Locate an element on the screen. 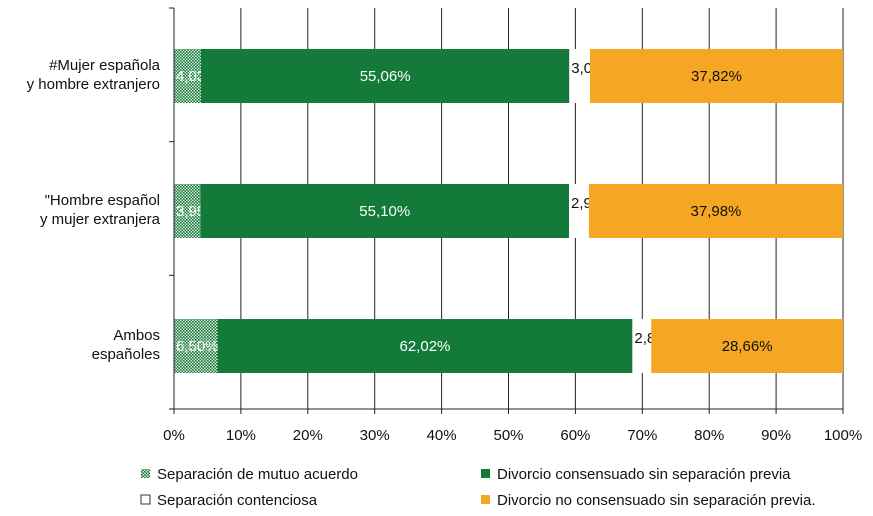 The height and width of the screenshot is (516, 873). x-tick-label: 90% is located at coordinates (776, 435).